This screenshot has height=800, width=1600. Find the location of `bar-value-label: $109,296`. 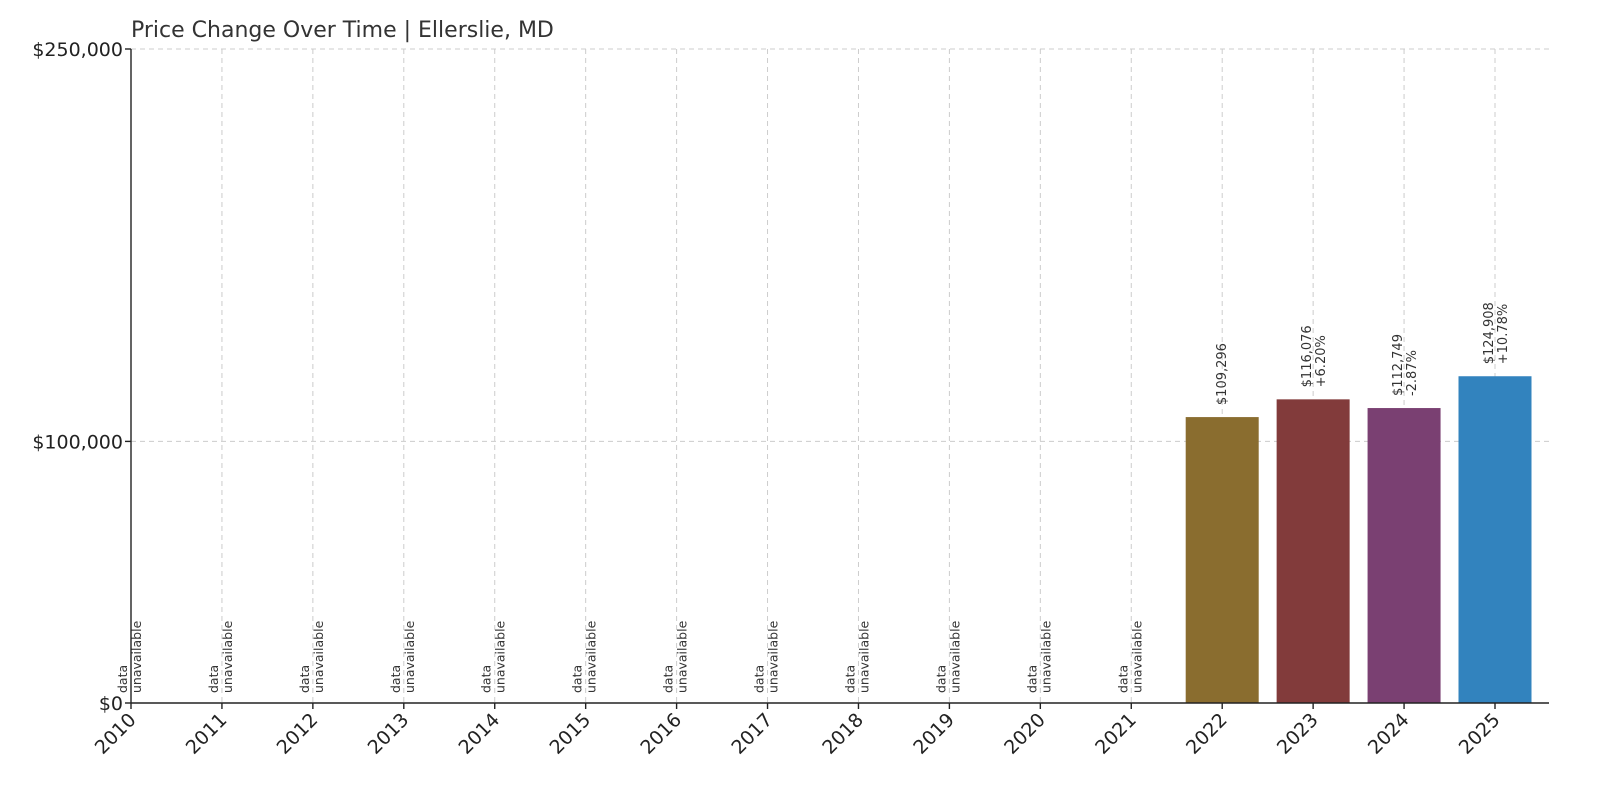

bar-value-label: $109,296 is located at coordinates (1222, 374).